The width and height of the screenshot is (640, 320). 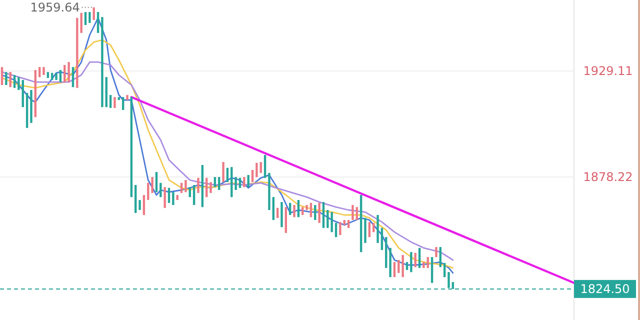 What do you see at coordinates (55, 7) in the screenshot?
I see `annotation: 1959.64` at bounding box center [55, 7].